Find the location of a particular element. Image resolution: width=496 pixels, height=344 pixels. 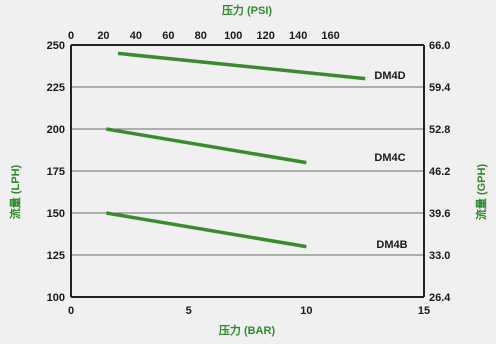

series-label-dm4d: DM4D is located at coordinates (389, 76).